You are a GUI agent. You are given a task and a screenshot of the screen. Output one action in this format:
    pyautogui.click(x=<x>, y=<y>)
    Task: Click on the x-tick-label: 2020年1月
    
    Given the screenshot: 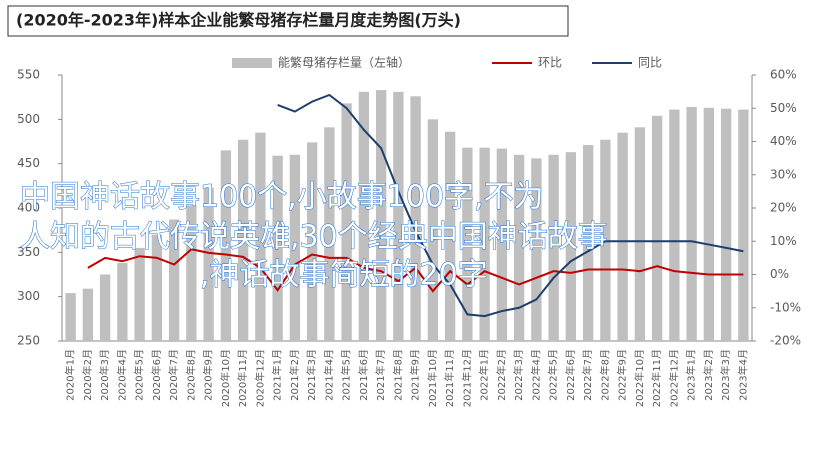 What is the action you would take?
    pyautogui.click(x=70, y=375)
    